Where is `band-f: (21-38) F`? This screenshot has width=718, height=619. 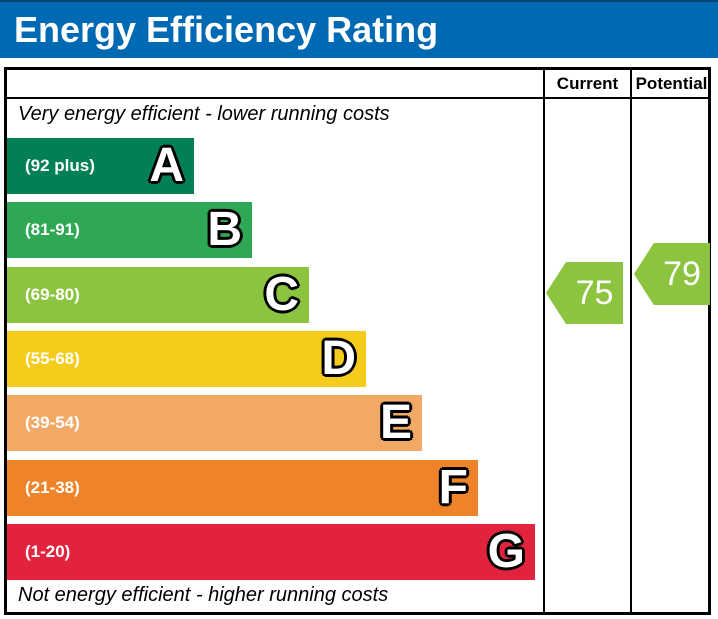 band-f: (21-38) F is located at coordinates (242, 488).